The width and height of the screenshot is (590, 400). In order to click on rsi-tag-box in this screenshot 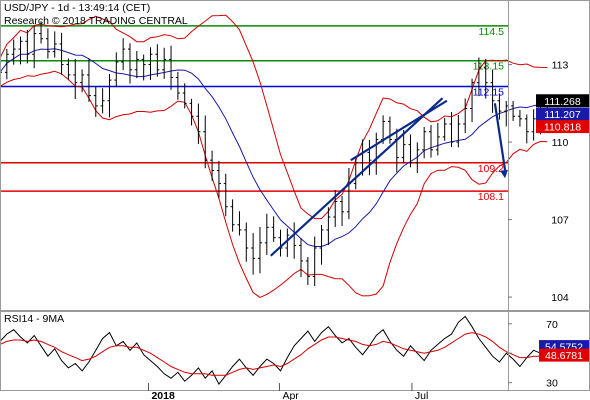, I will do `click(564, 355)`.